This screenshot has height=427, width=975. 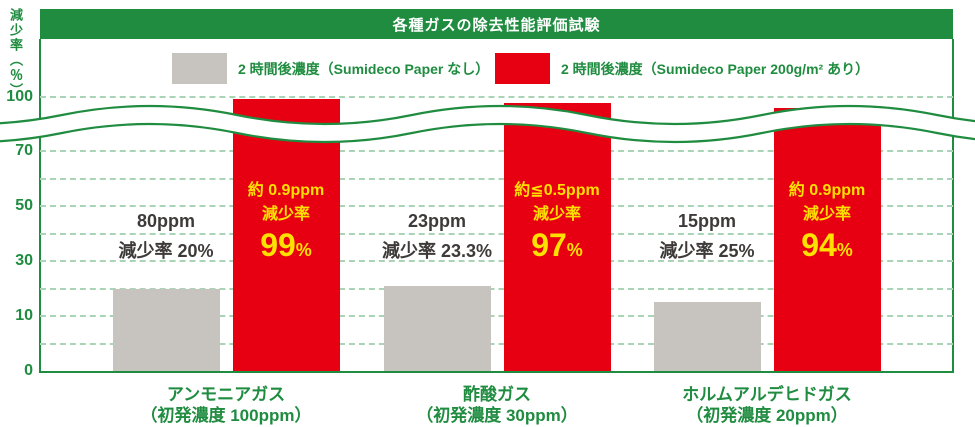 I want to click on red-bar-annotation-0: 約 0.9ppm 減少率 99%, so click(x=286, y=224).